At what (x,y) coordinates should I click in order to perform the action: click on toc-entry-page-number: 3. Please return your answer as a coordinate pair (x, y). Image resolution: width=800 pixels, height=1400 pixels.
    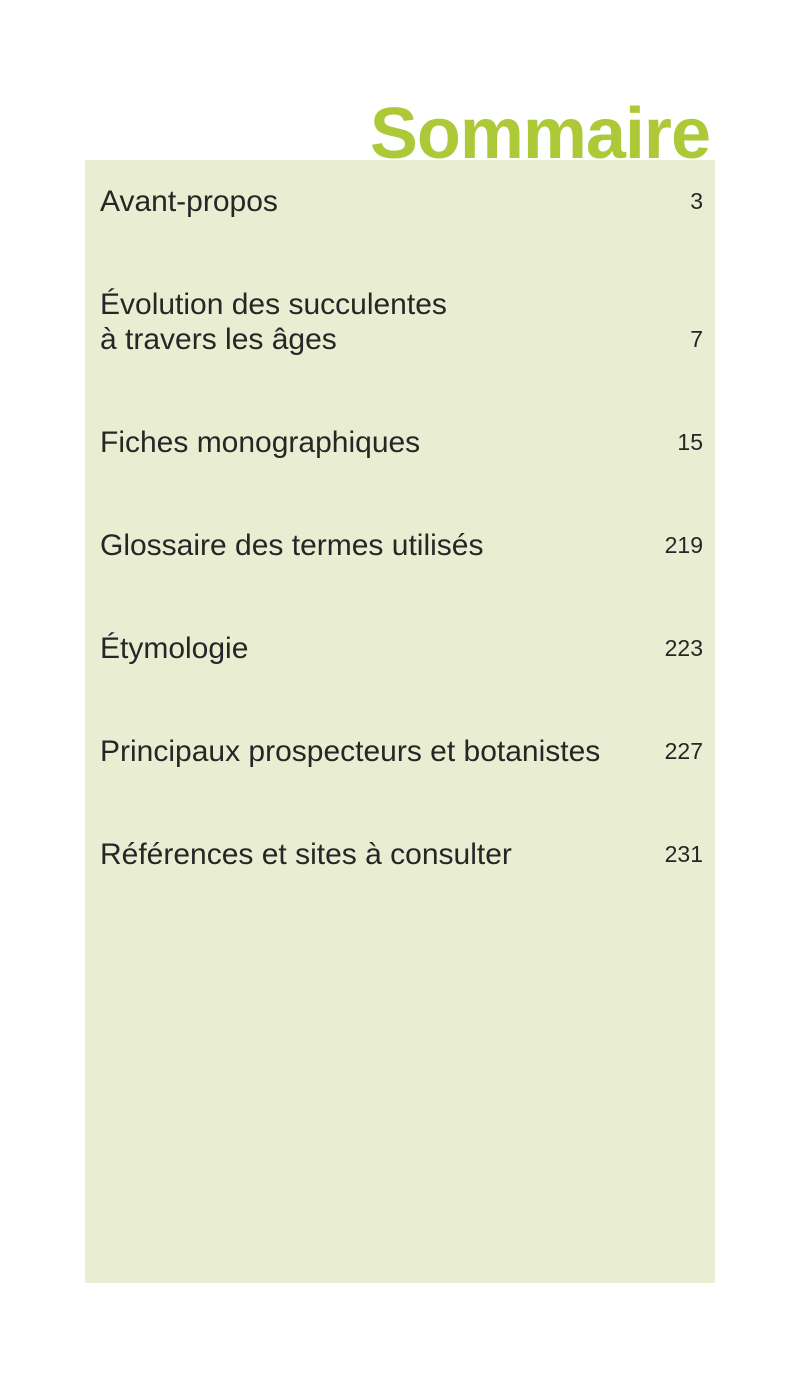
    Looking at the image, I should click on (696, 201).